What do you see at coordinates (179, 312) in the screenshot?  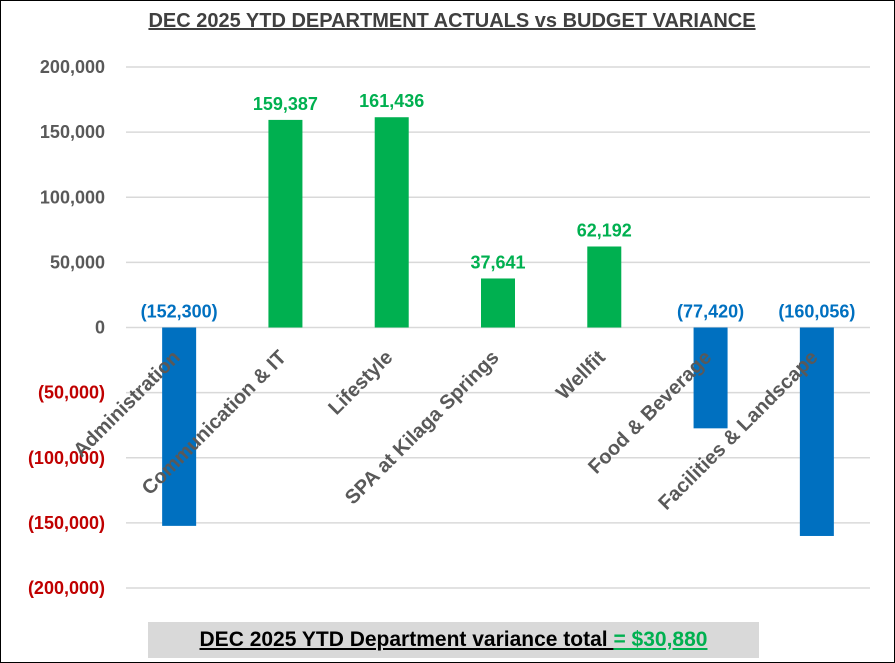 I see `data-label: (152,300)` at bounding box center [179, 312].